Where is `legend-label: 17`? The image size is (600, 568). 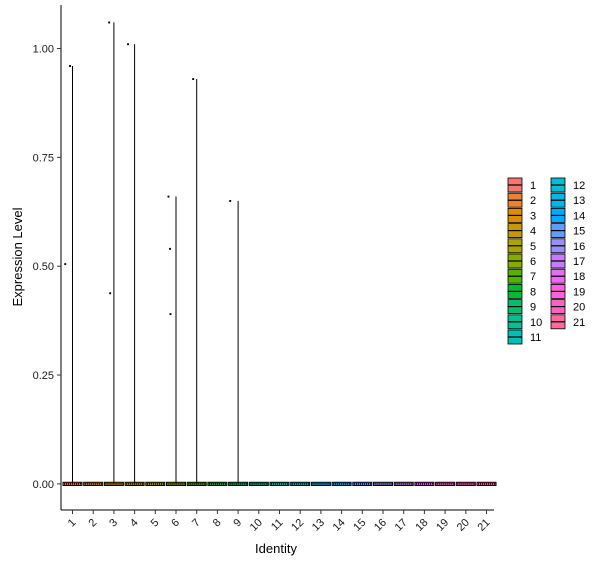
legend-label: 17 is located at coordinates (579, 262).